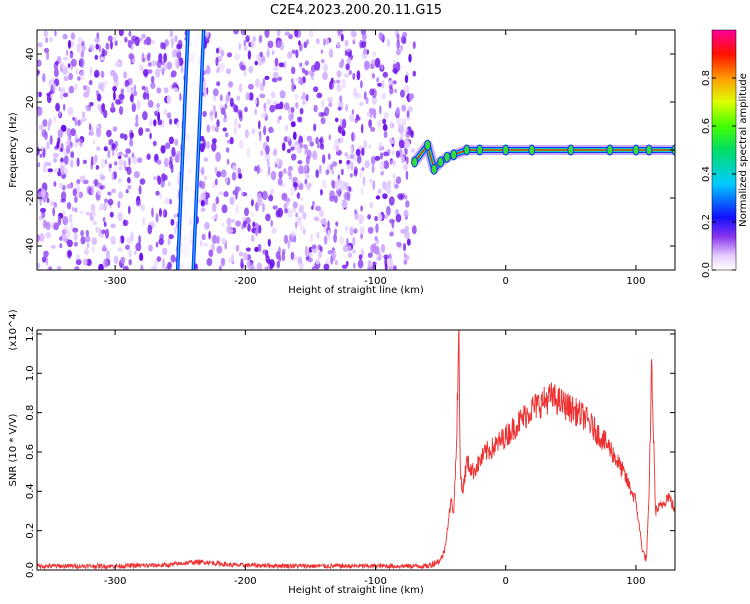  Describe the element at coordinates (115, 281) in the screenshot. I see `x-tick-label: -300` at that location.